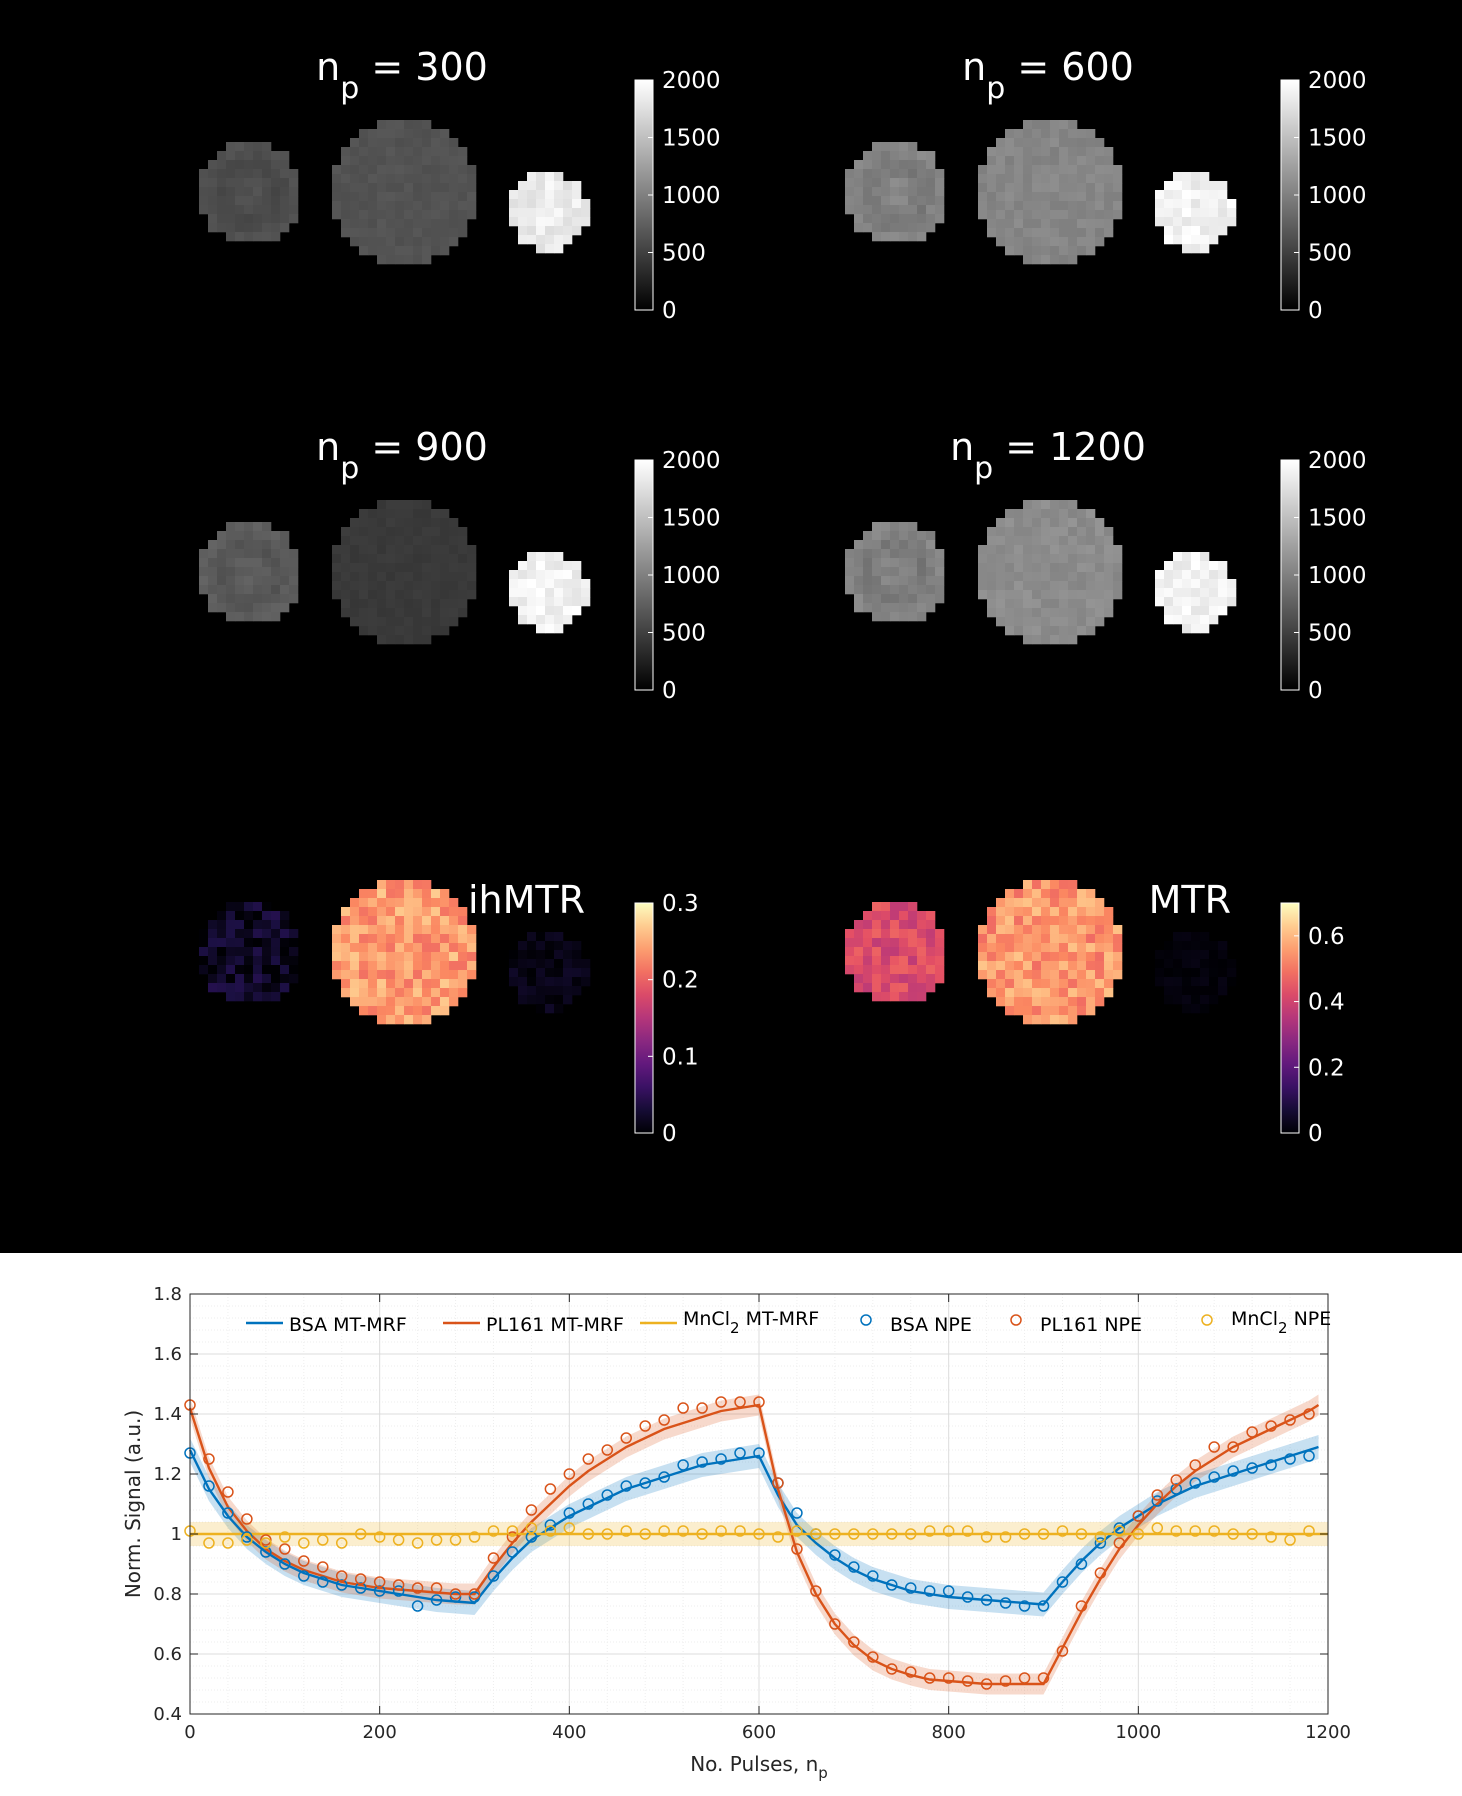 Image resolution: width=1462 pixels, height=1796 pixels. I want to click on colorbar-tick-label: 1000, so click(691, 196).